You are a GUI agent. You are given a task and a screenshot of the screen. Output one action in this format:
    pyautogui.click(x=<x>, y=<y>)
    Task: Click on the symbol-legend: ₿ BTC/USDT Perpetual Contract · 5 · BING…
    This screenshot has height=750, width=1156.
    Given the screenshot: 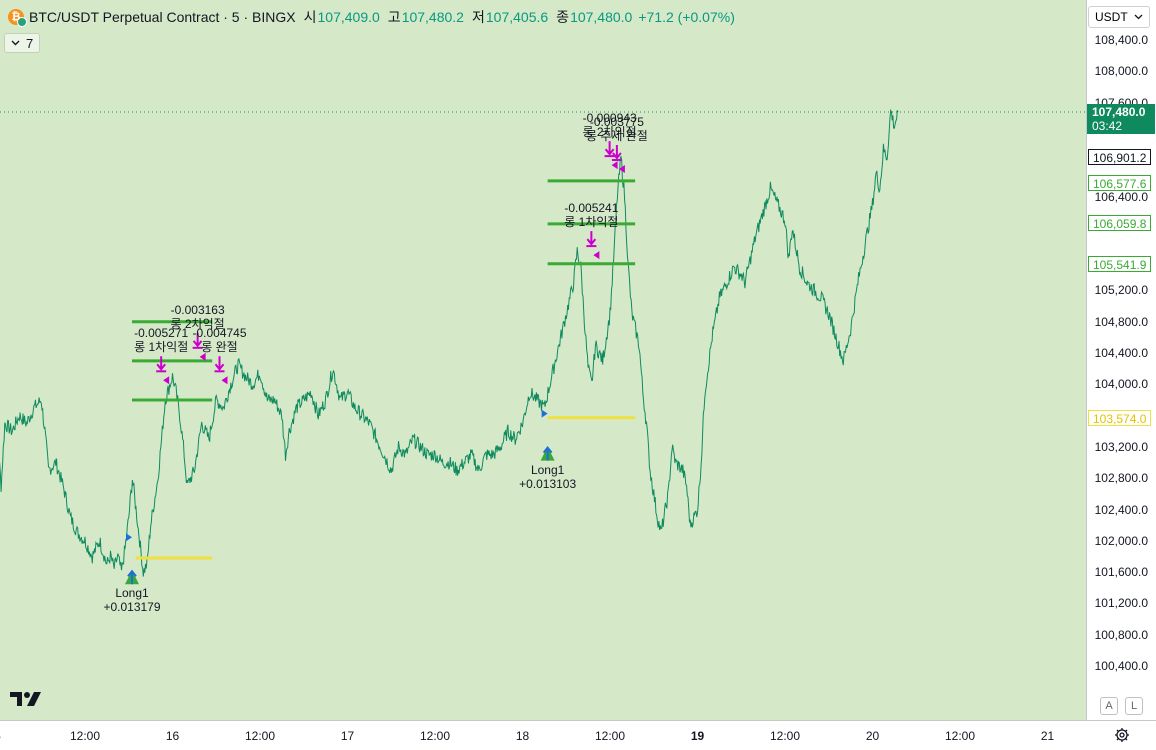 What is the action you would take?
    pyautogui.click(x=371, y=17)
    